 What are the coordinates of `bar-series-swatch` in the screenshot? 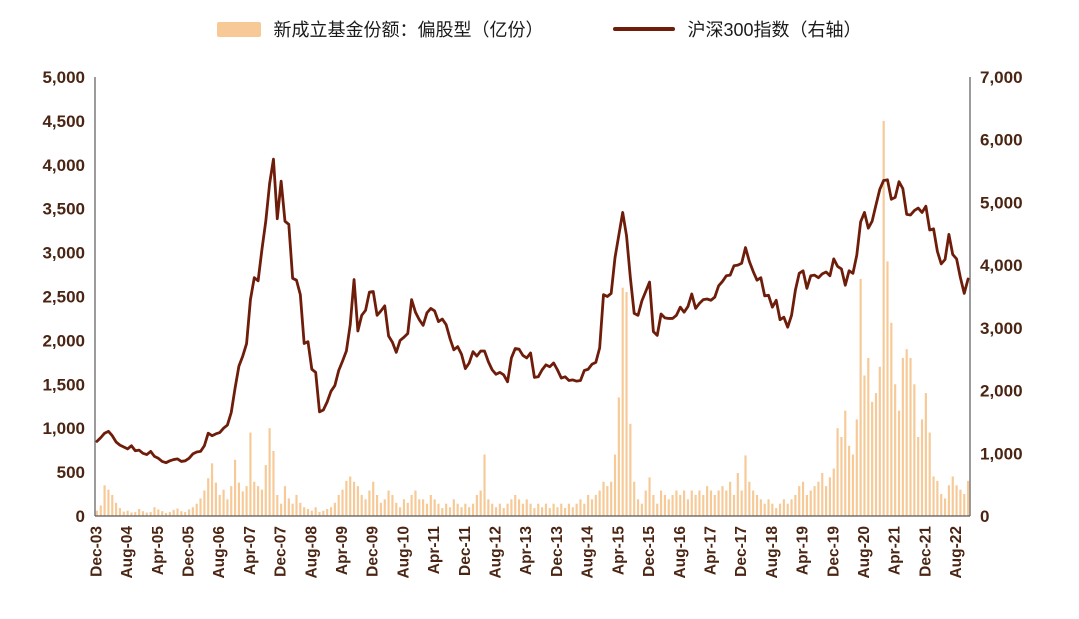 It's located at (239, 29).